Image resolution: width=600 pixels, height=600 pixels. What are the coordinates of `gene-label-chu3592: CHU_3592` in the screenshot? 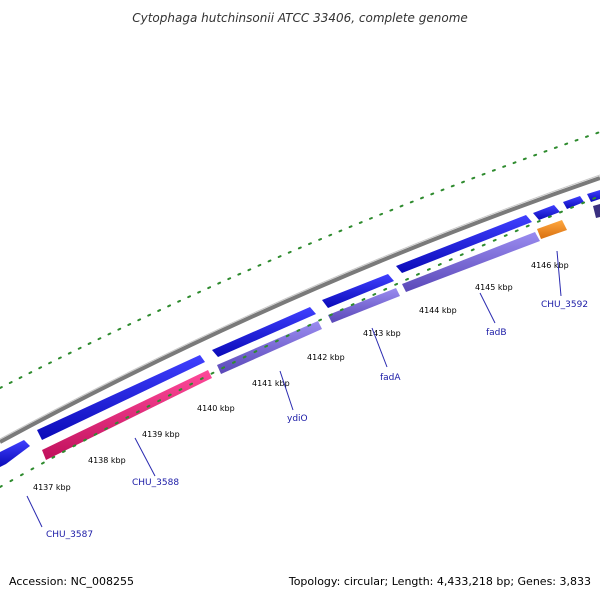 It's located at (564, 305).